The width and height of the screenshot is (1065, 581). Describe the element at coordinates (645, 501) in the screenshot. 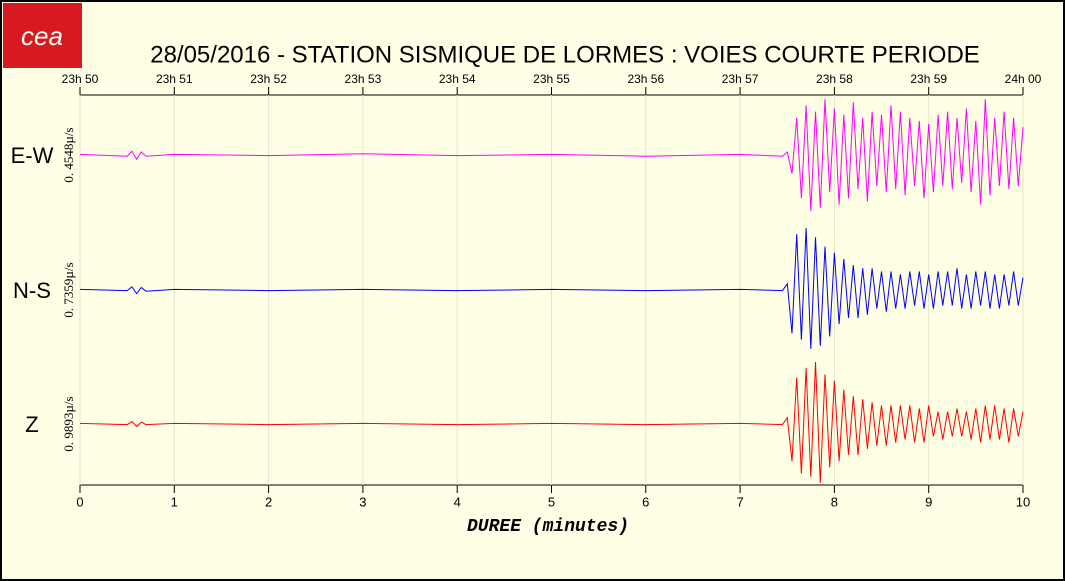

I see `x-tick-label: 6` at that location.